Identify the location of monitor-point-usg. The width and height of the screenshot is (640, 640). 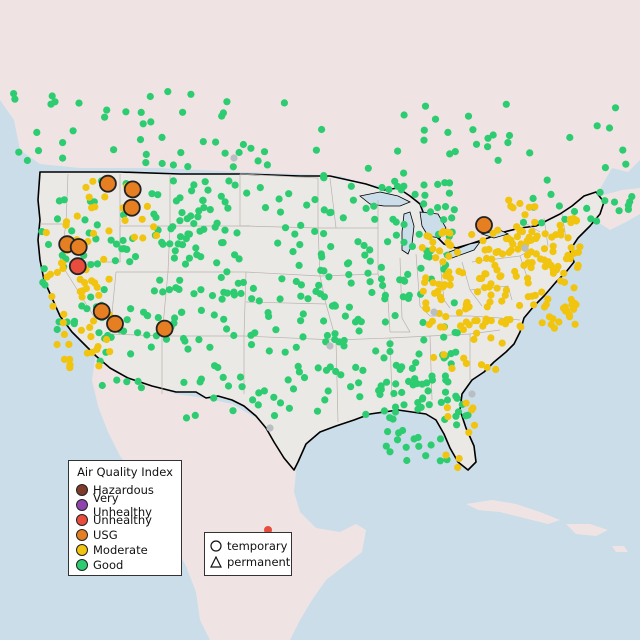
(101, 311).